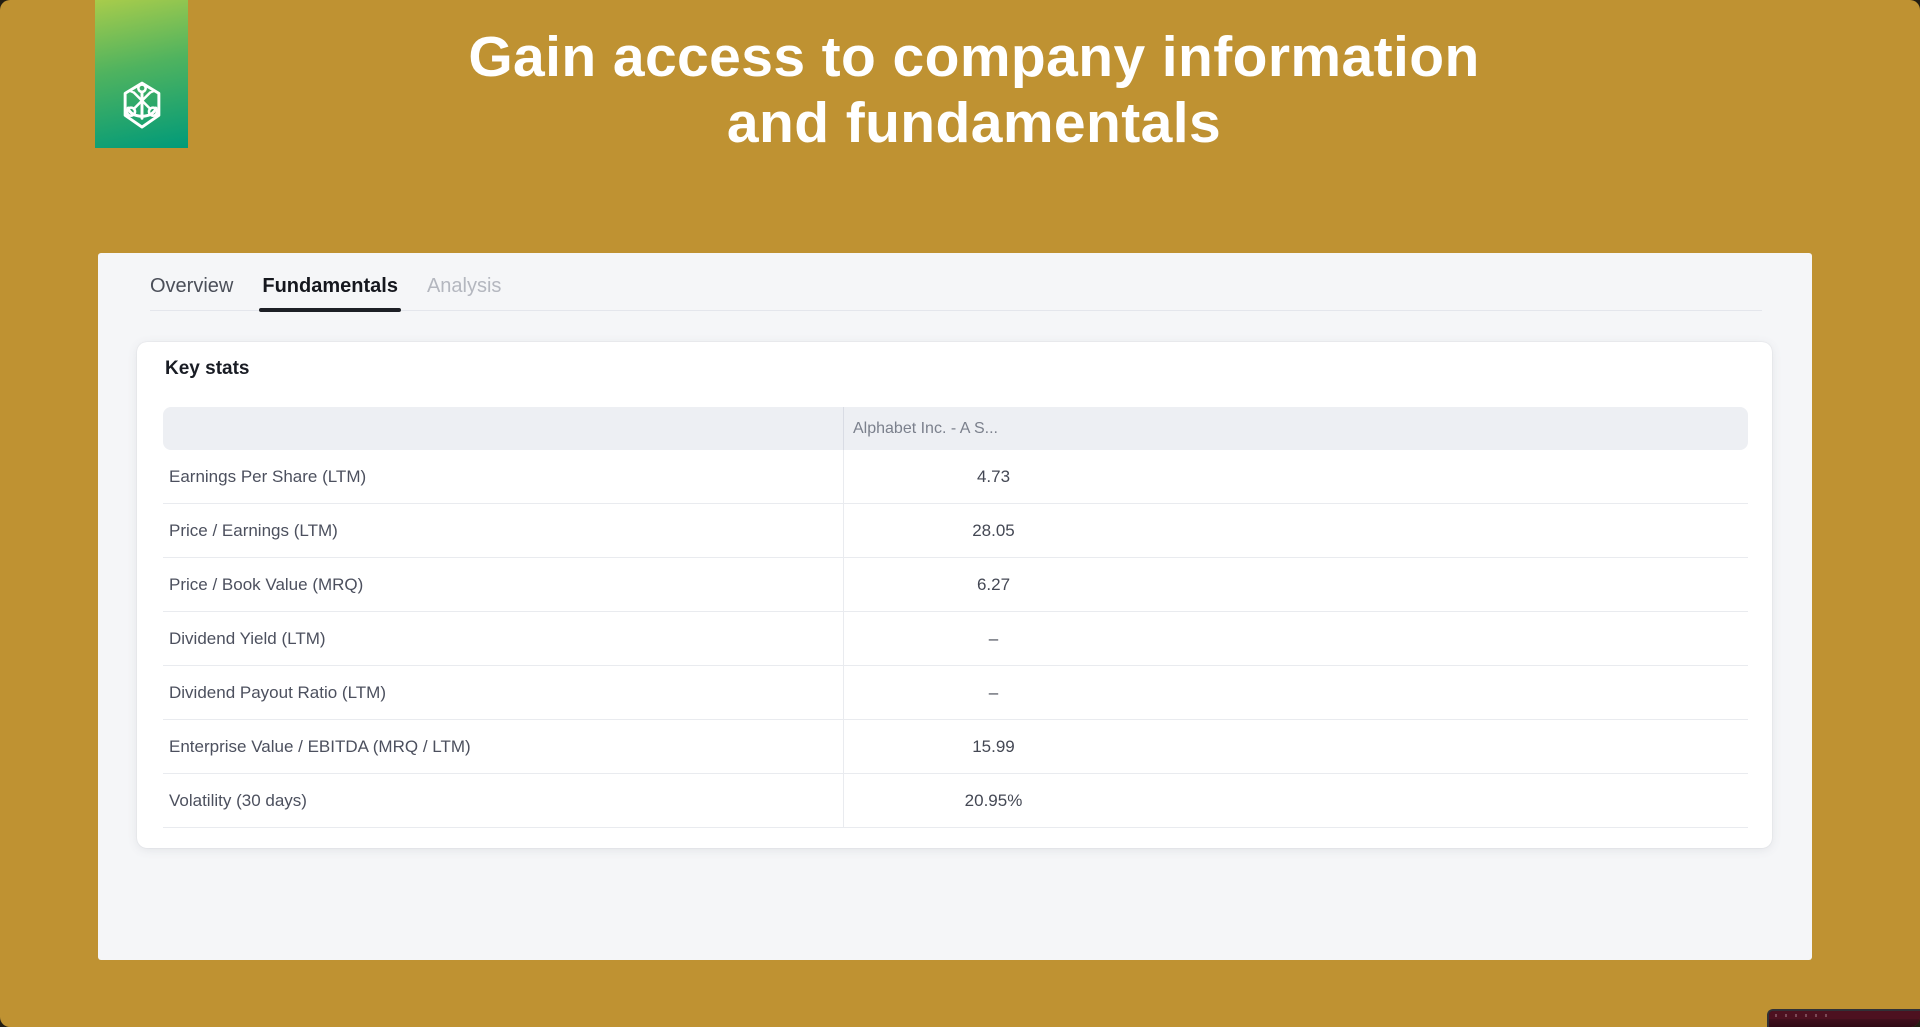  I want to click on table-row: Price / Book Value (MRQ) 6.27, so click(955, 585).